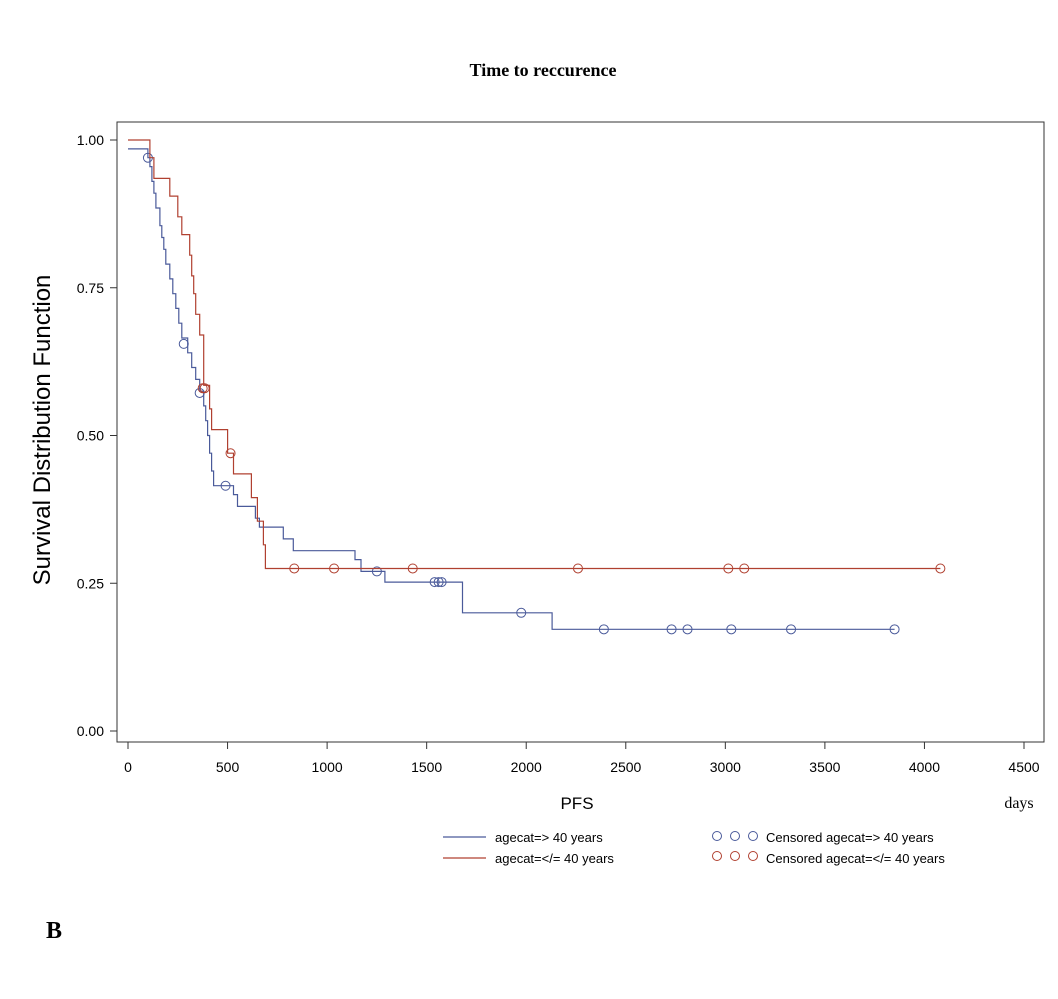 The width and height of the screenshot is (1058, 999). Describe the element at coordinates (526, 767) in the screenshot. I see `x-tick-label: 2000` at that location.